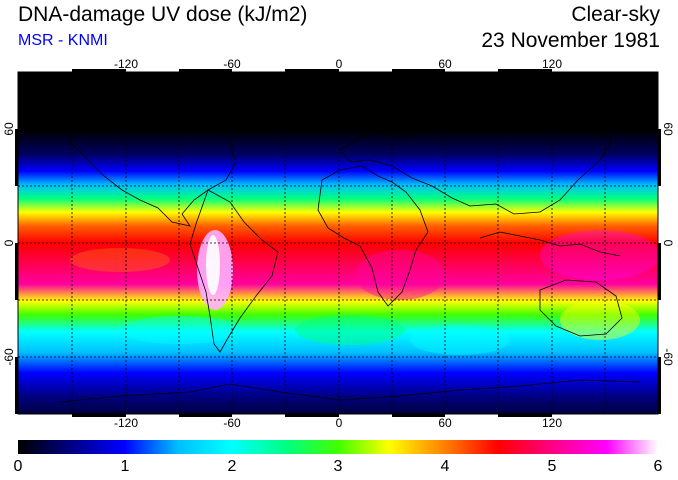 This screenshot has height=480, width=678. I want to click on lon-label-top: -60, so click(232, 64).